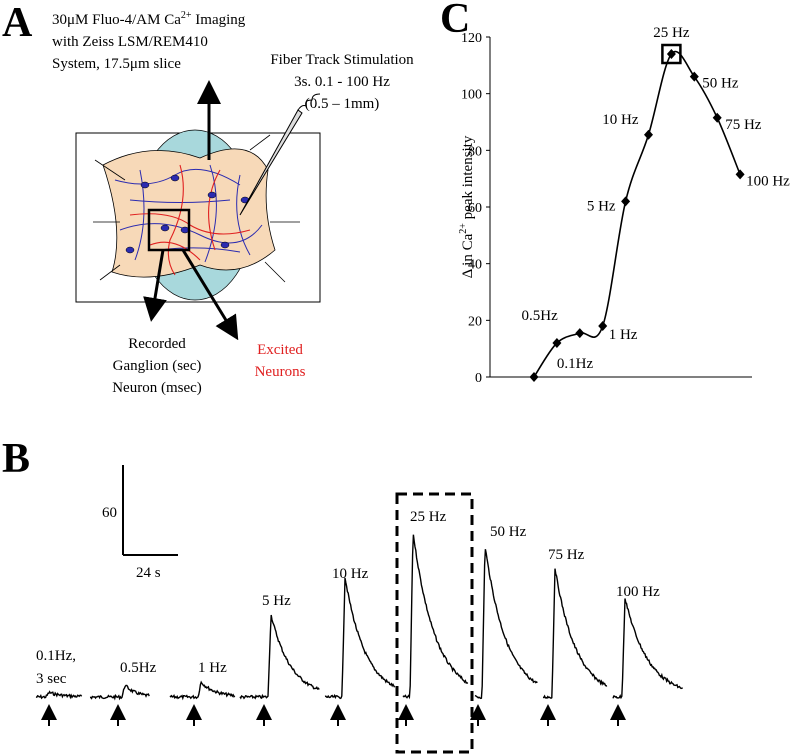  I want to click on data-line, so click(637, 214).